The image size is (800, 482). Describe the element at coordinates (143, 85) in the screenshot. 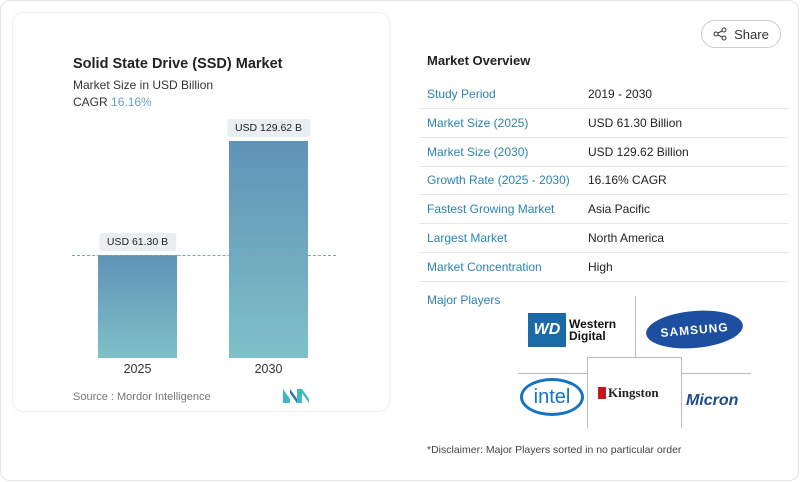

I see `chart-subtitle: Market Size in USD Billion` at that location.